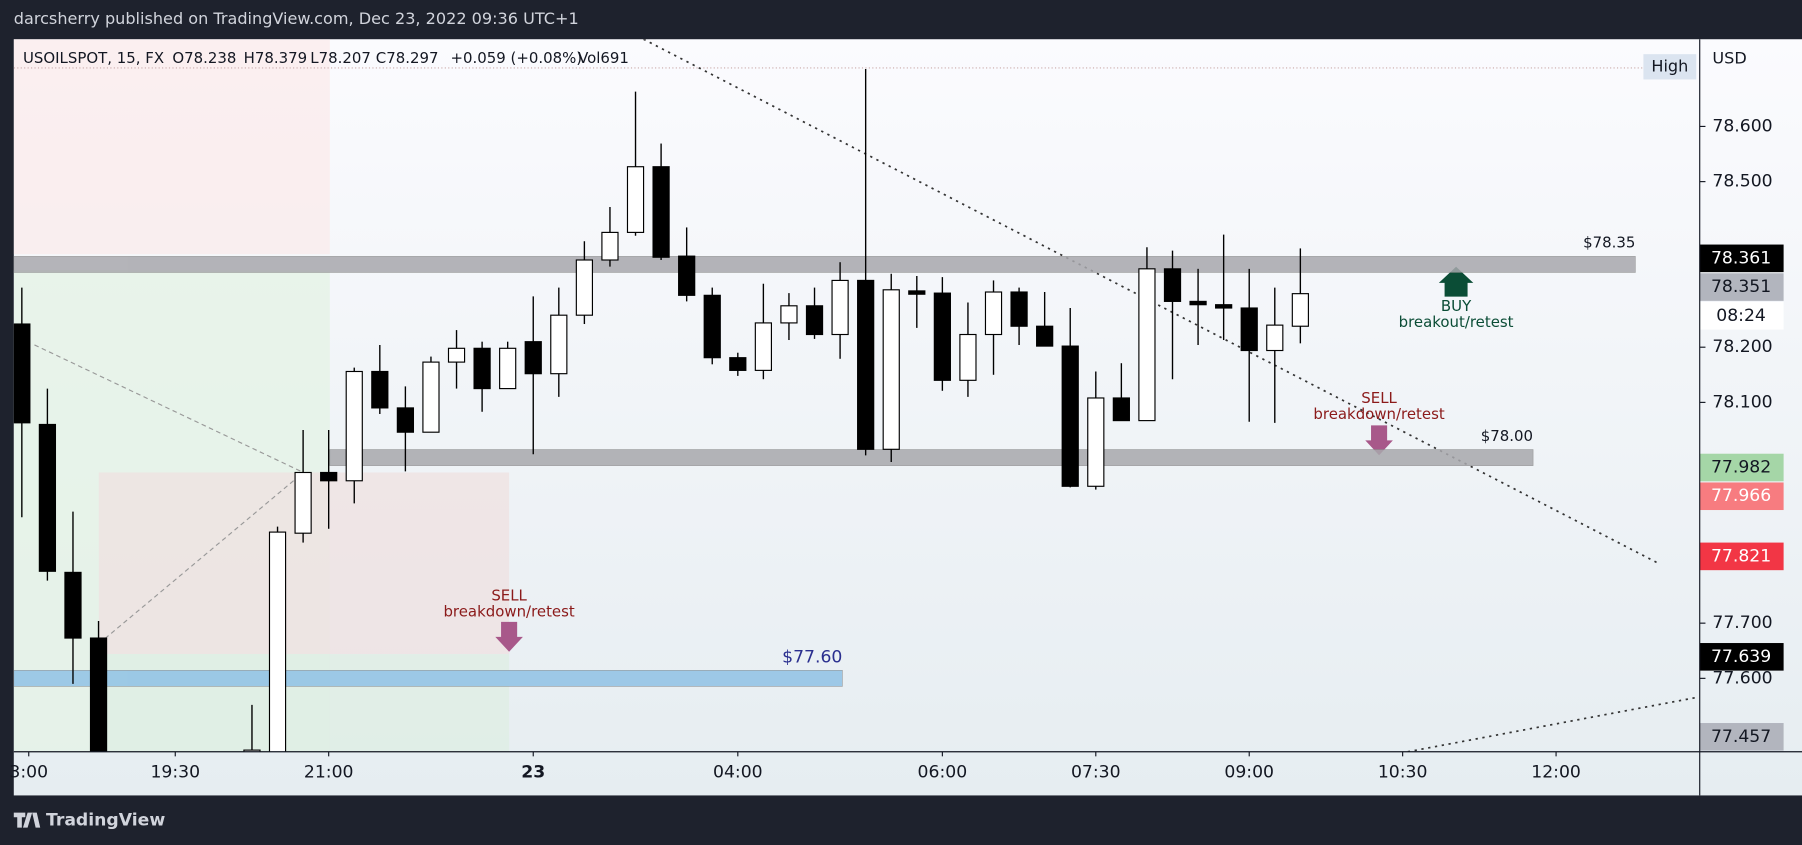 The height and width of the screenshot is (845, 1802). Describe the element at coordinates (1379, 440) in the screenshot. I see `sell-arrow` at that location.